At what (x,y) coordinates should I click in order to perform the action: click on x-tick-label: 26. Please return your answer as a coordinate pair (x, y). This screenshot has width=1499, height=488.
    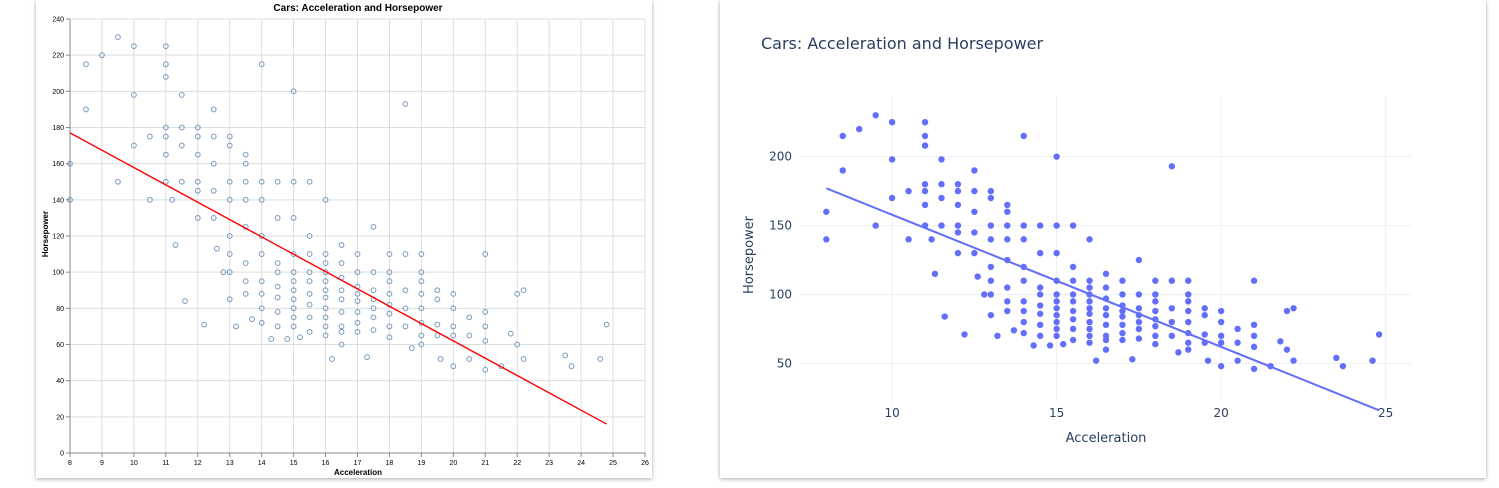
    Looking at the image, I should click on (645, 463).